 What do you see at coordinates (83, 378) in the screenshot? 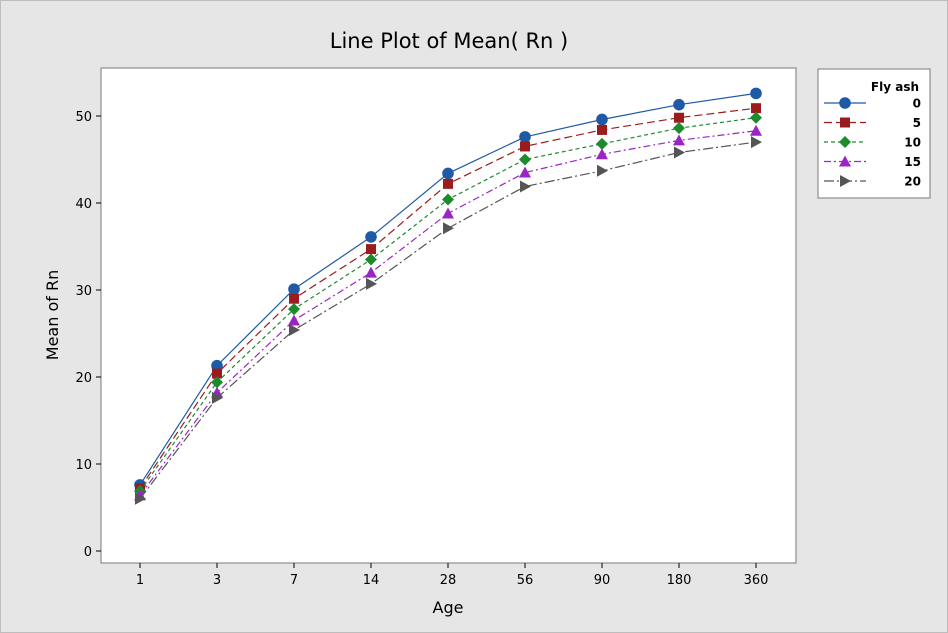
I see `y-tick-label: 20` at bounding box center [83, 378].